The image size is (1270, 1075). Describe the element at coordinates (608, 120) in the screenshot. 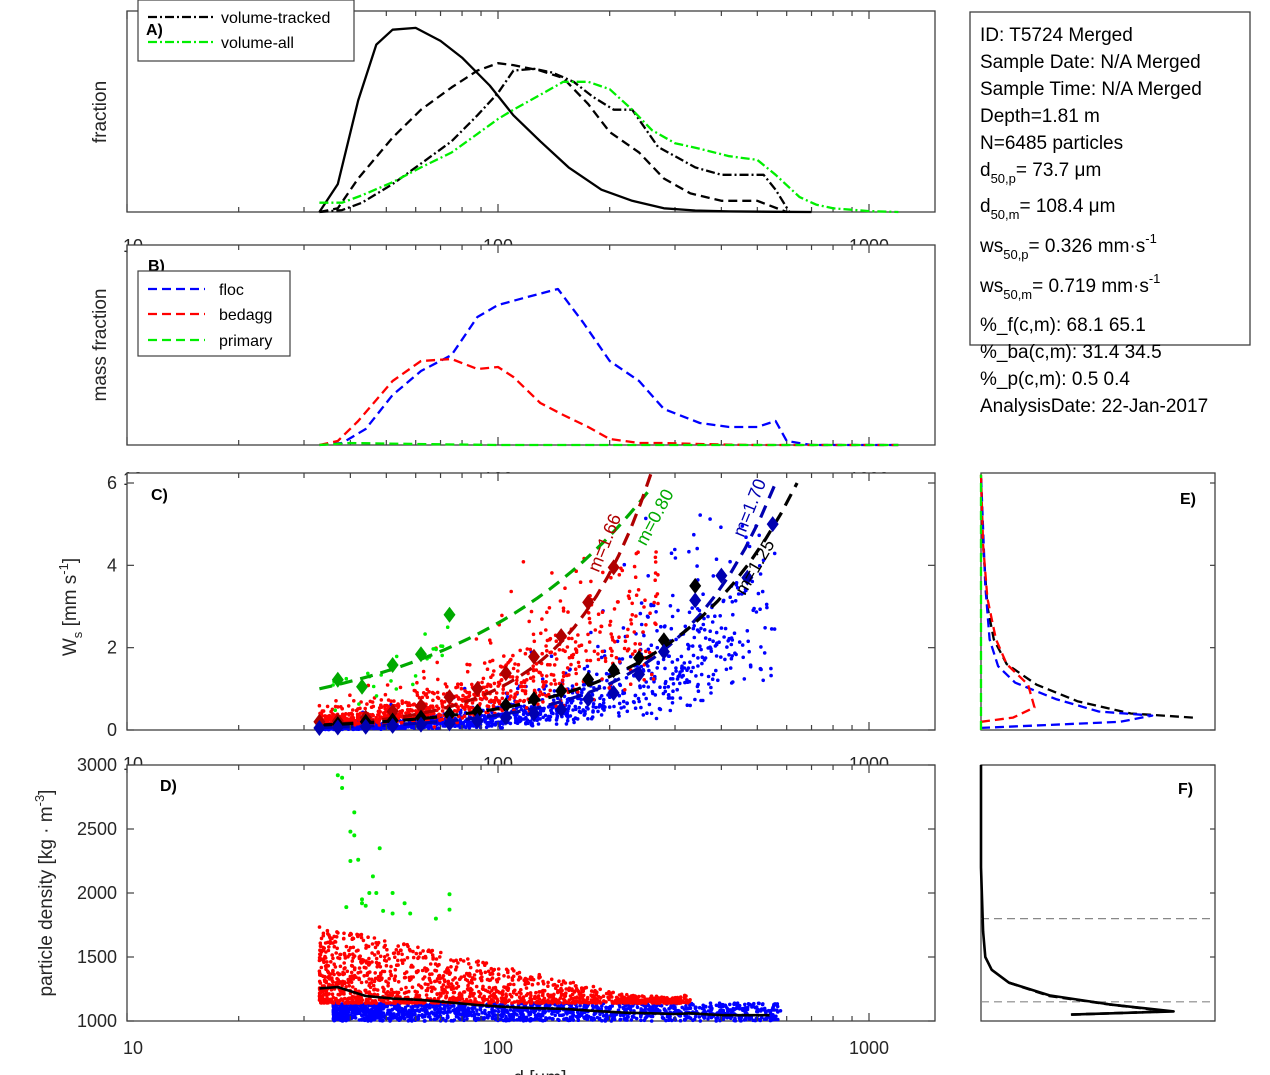

I see `panel-a-series` at that location.